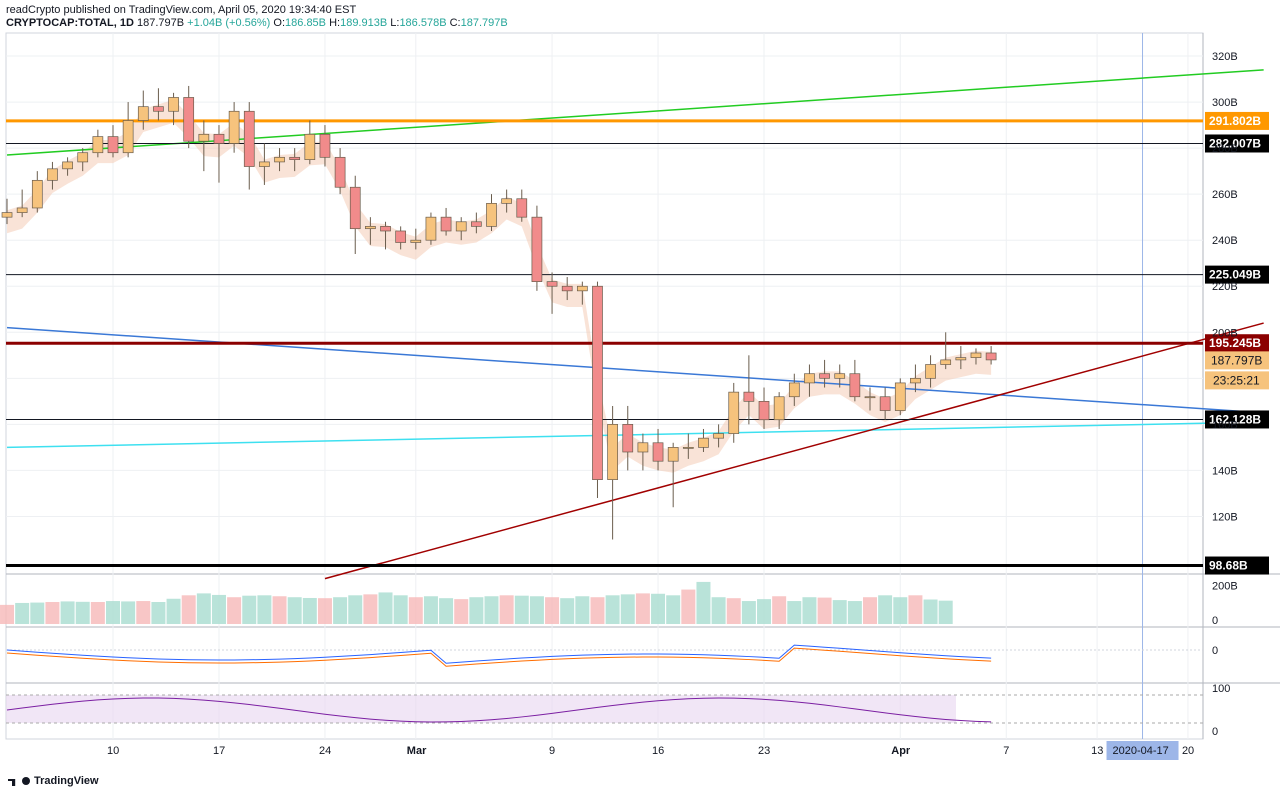 Image resolution: width=1280 pixels, height=795 pixels. What do you see at coordinates (161, 23) in the screenshot?
I see `last-price: 187.797B` at bounding box center [161, 23].